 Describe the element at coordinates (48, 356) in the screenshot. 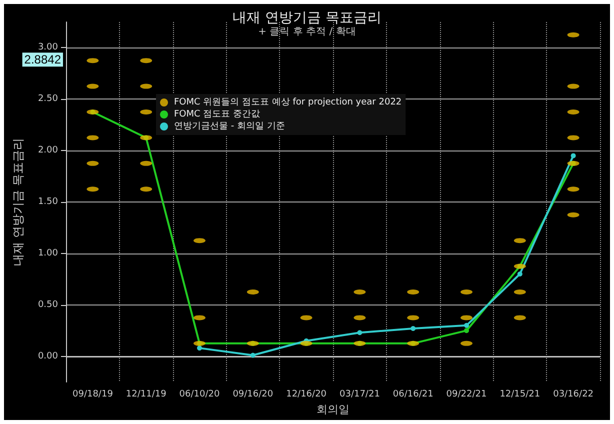

I see `y-tick-label: 0.00` at that location.